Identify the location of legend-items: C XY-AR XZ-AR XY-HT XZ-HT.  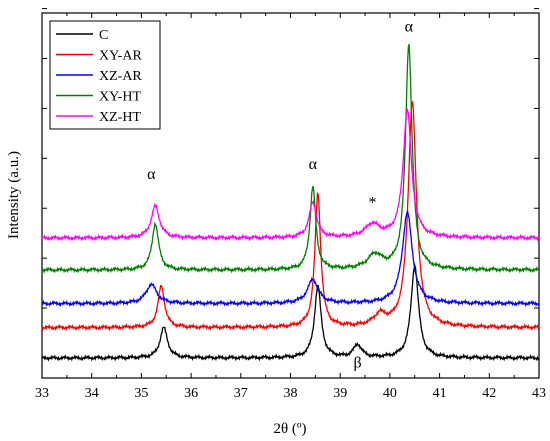
(99, 76).